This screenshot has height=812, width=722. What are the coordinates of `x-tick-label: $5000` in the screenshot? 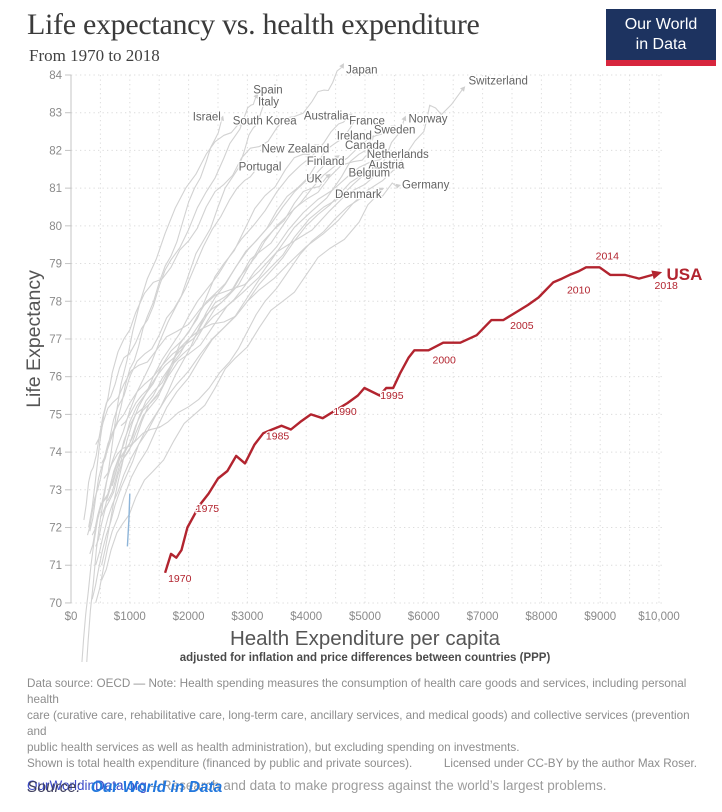 It's located at (365, 617).